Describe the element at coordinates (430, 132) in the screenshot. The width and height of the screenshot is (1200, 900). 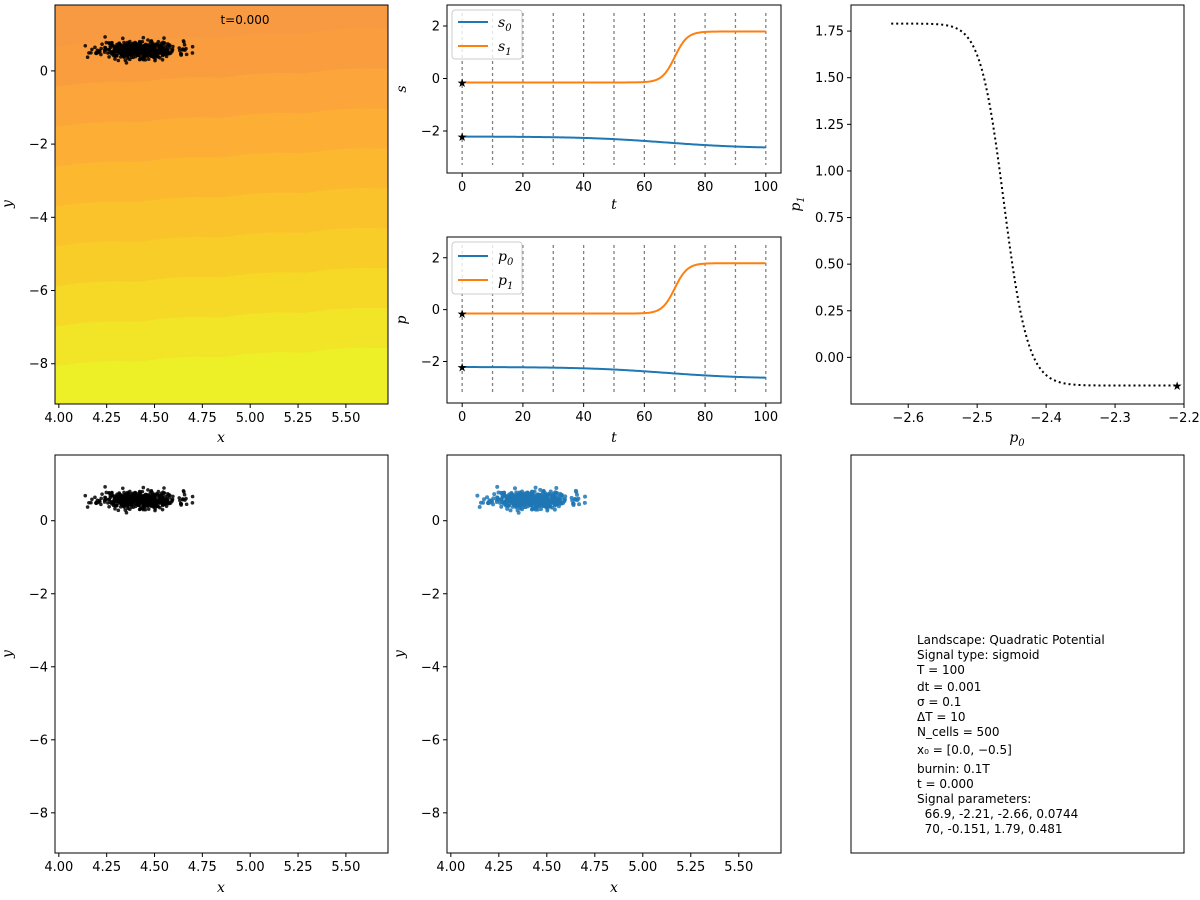
I see `signal-ytick-label: −2` at that location.